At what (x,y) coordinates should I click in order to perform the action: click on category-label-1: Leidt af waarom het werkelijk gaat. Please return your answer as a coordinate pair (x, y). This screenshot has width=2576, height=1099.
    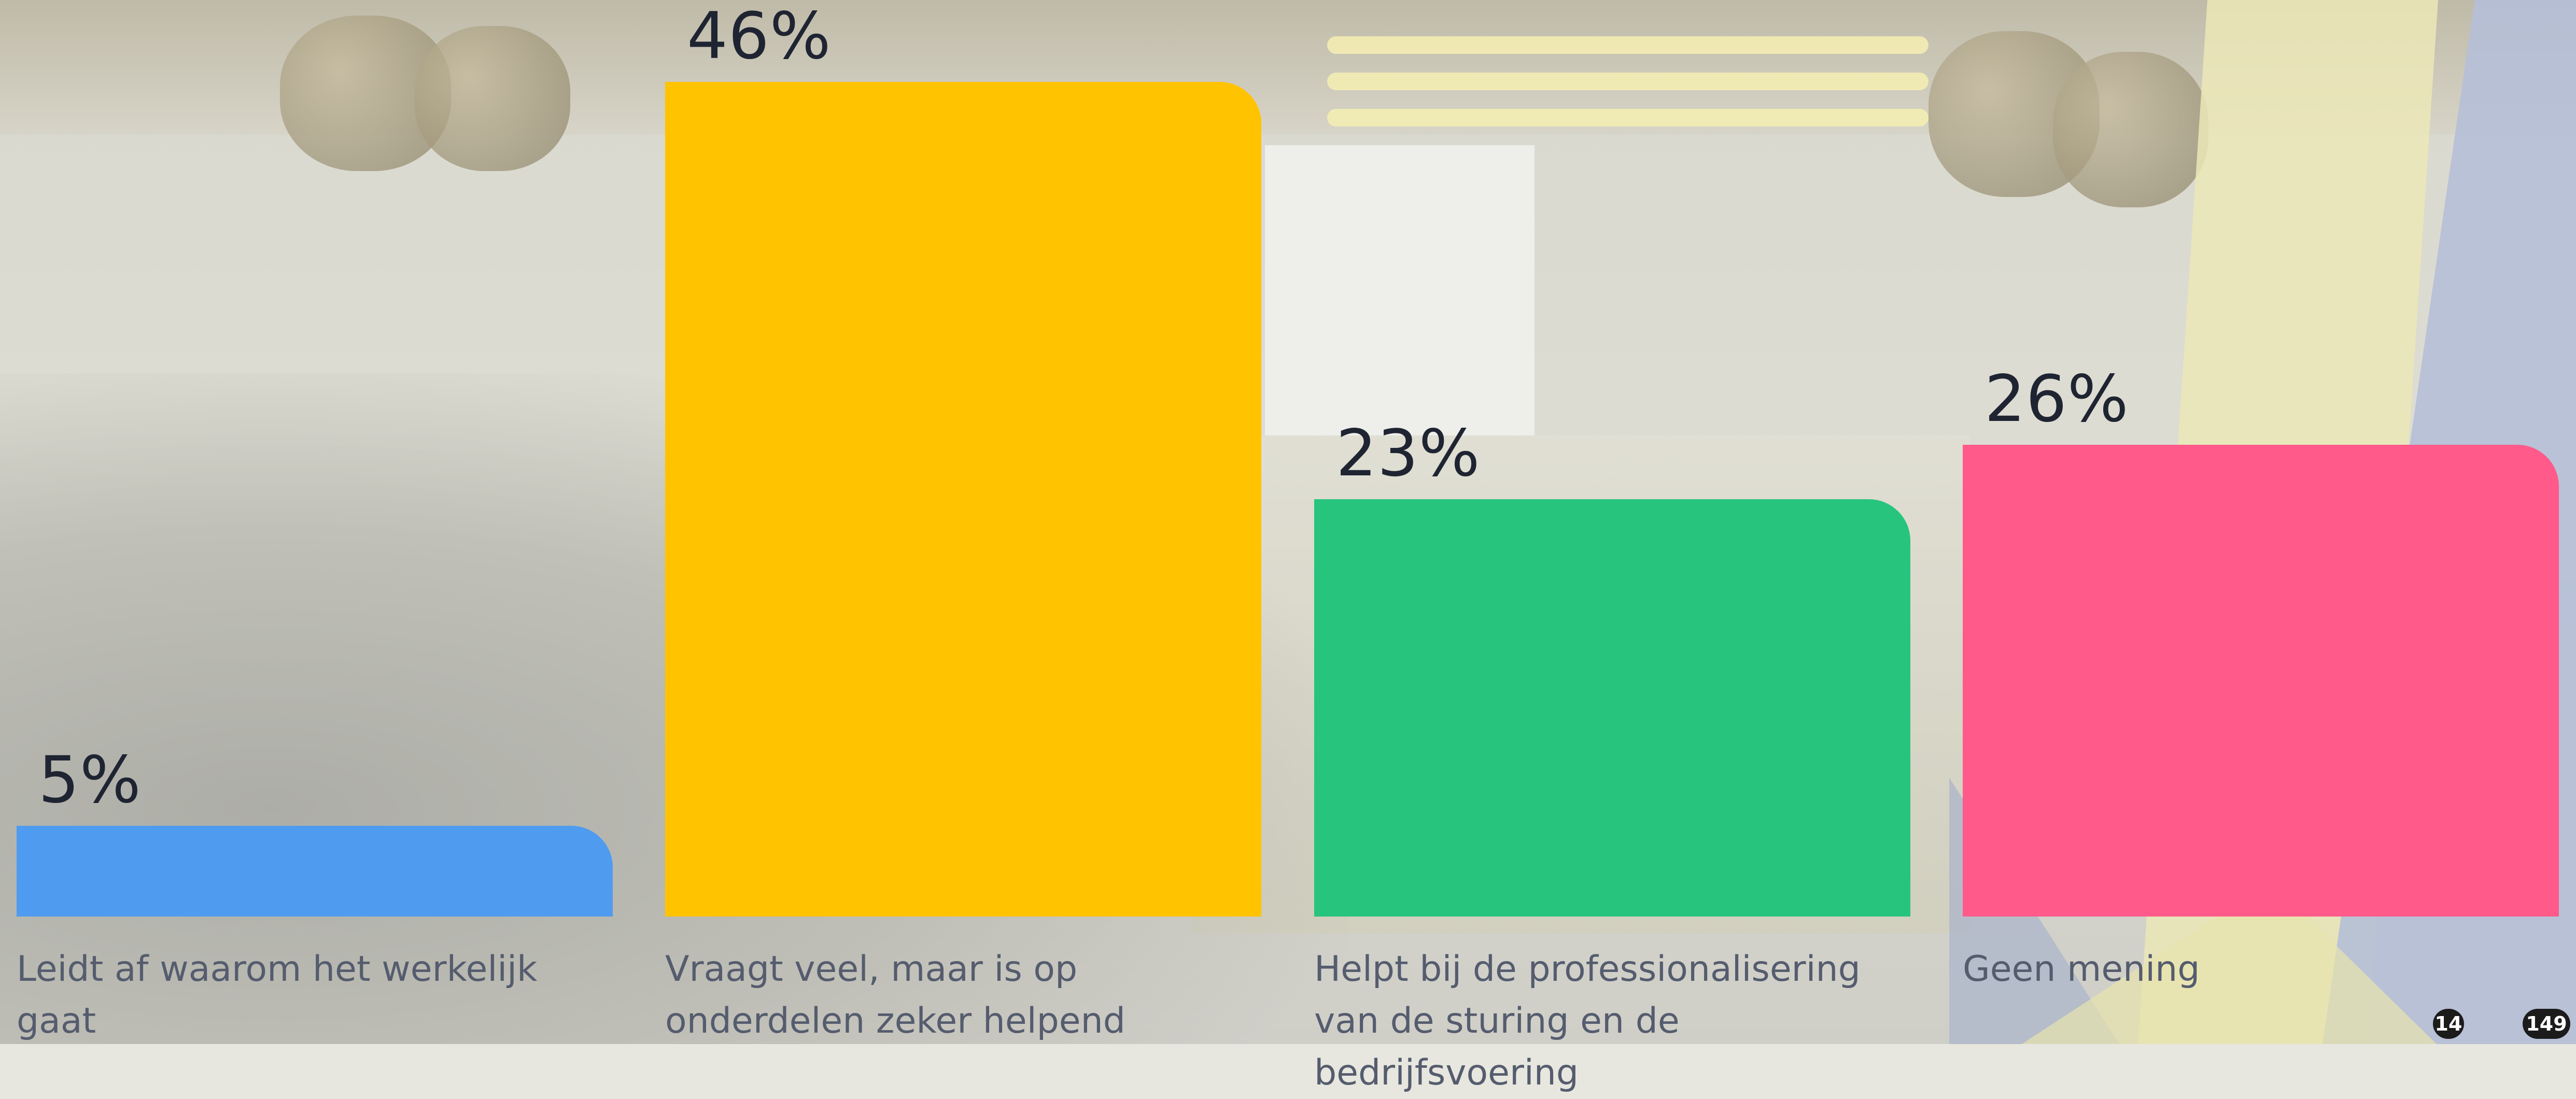
    Looking at the image, I should click on (277, 995).